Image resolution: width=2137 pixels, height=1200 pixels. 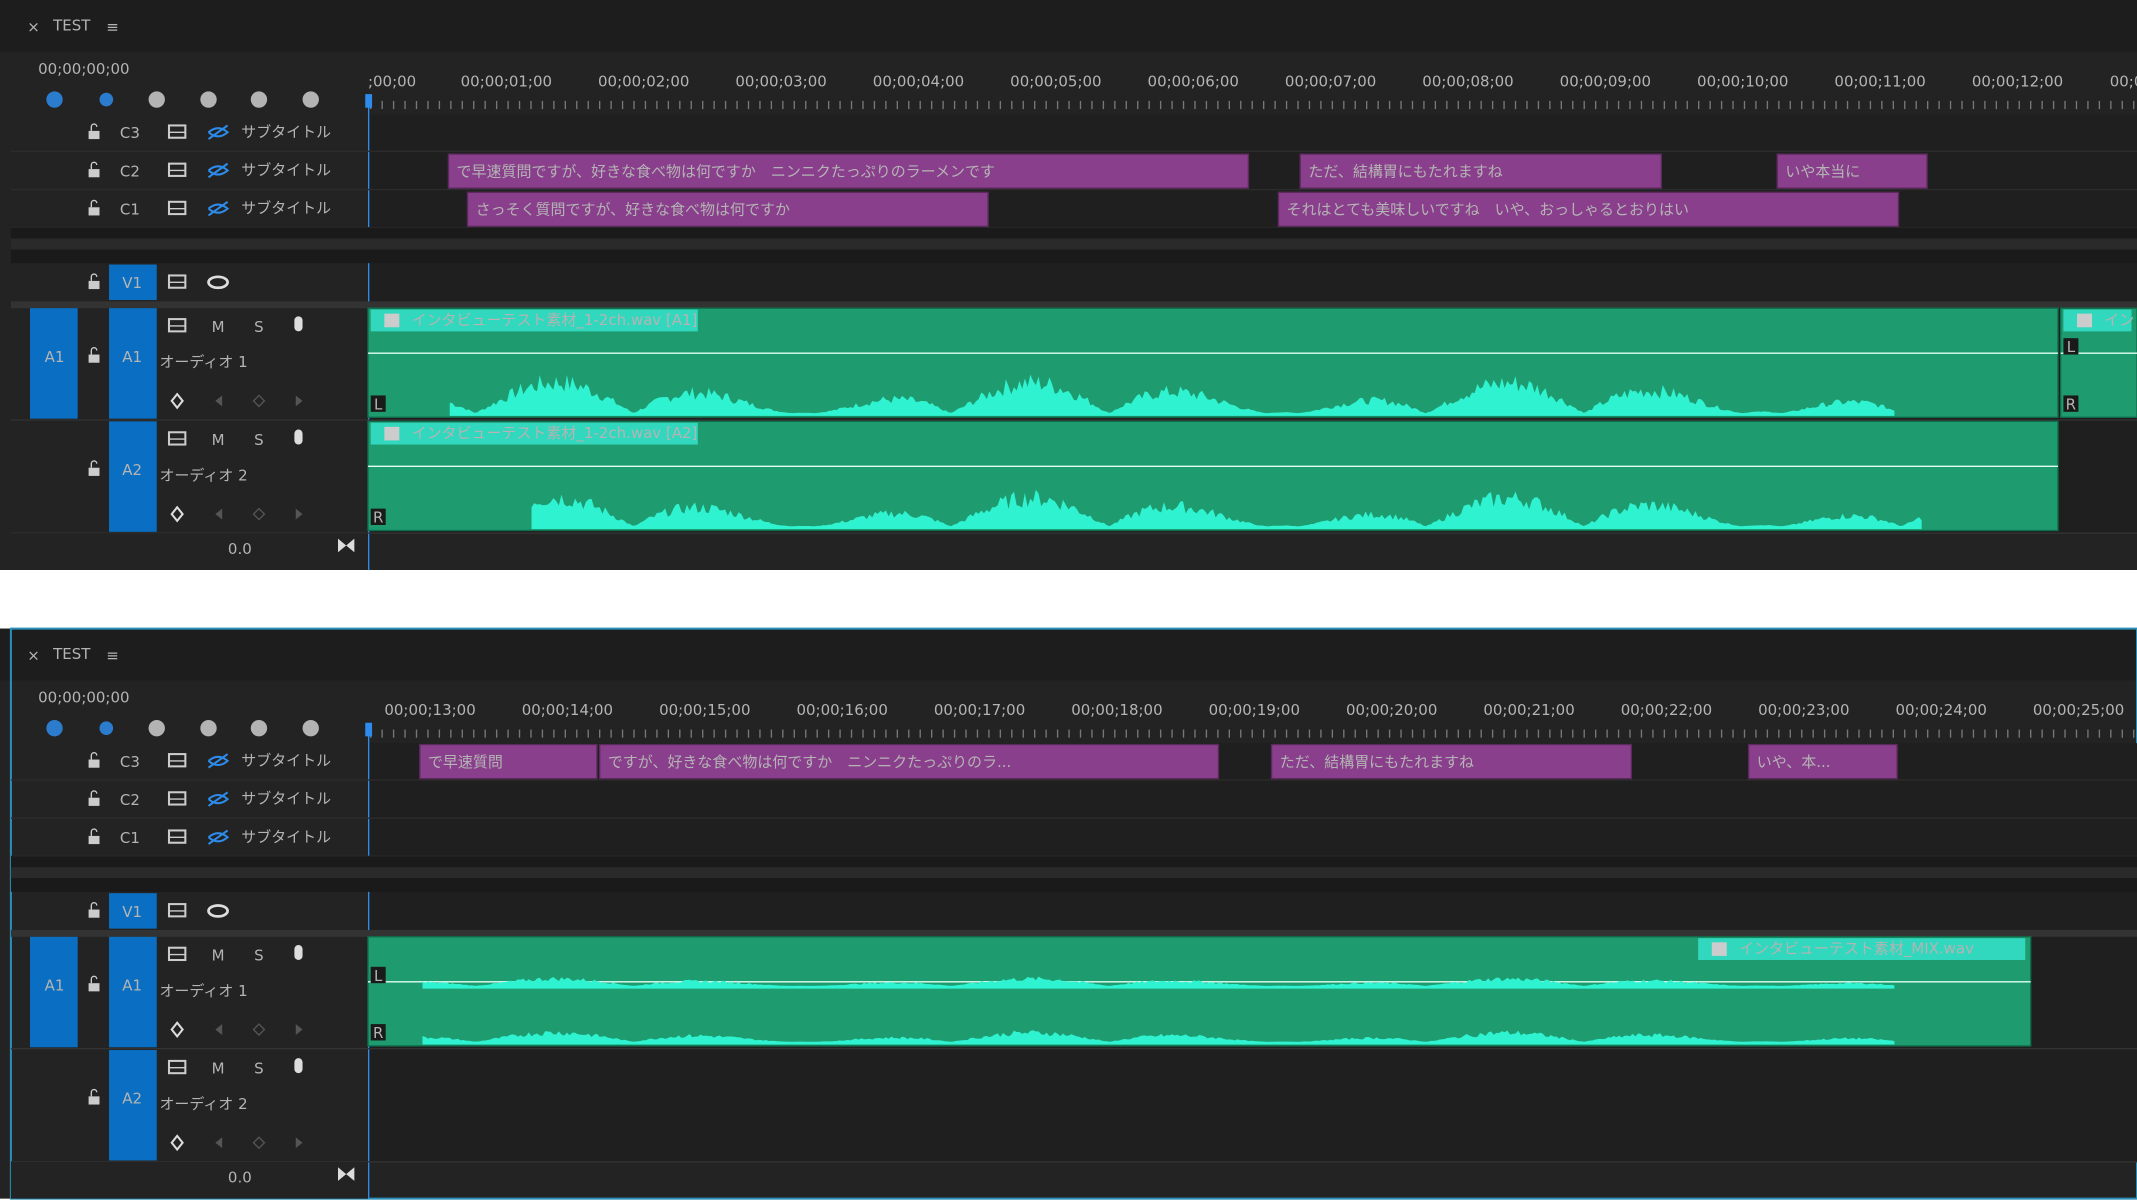 What do you see at coordinates (378, 976) in the screenshot?
I see `channel-label: L` at bounding box center [378, 976].